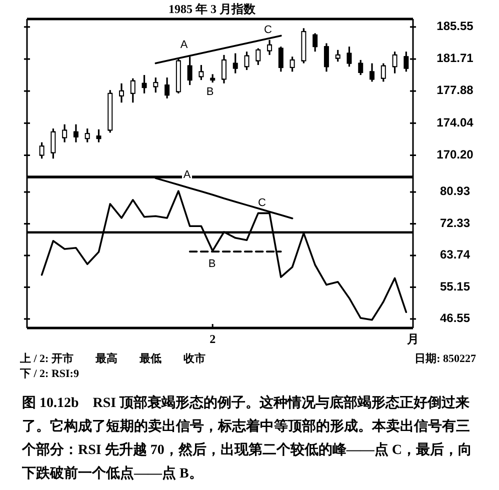 This screenshot has width=499, height=490. I want to click on y-tick-label: 185.55, so click(455, 26).